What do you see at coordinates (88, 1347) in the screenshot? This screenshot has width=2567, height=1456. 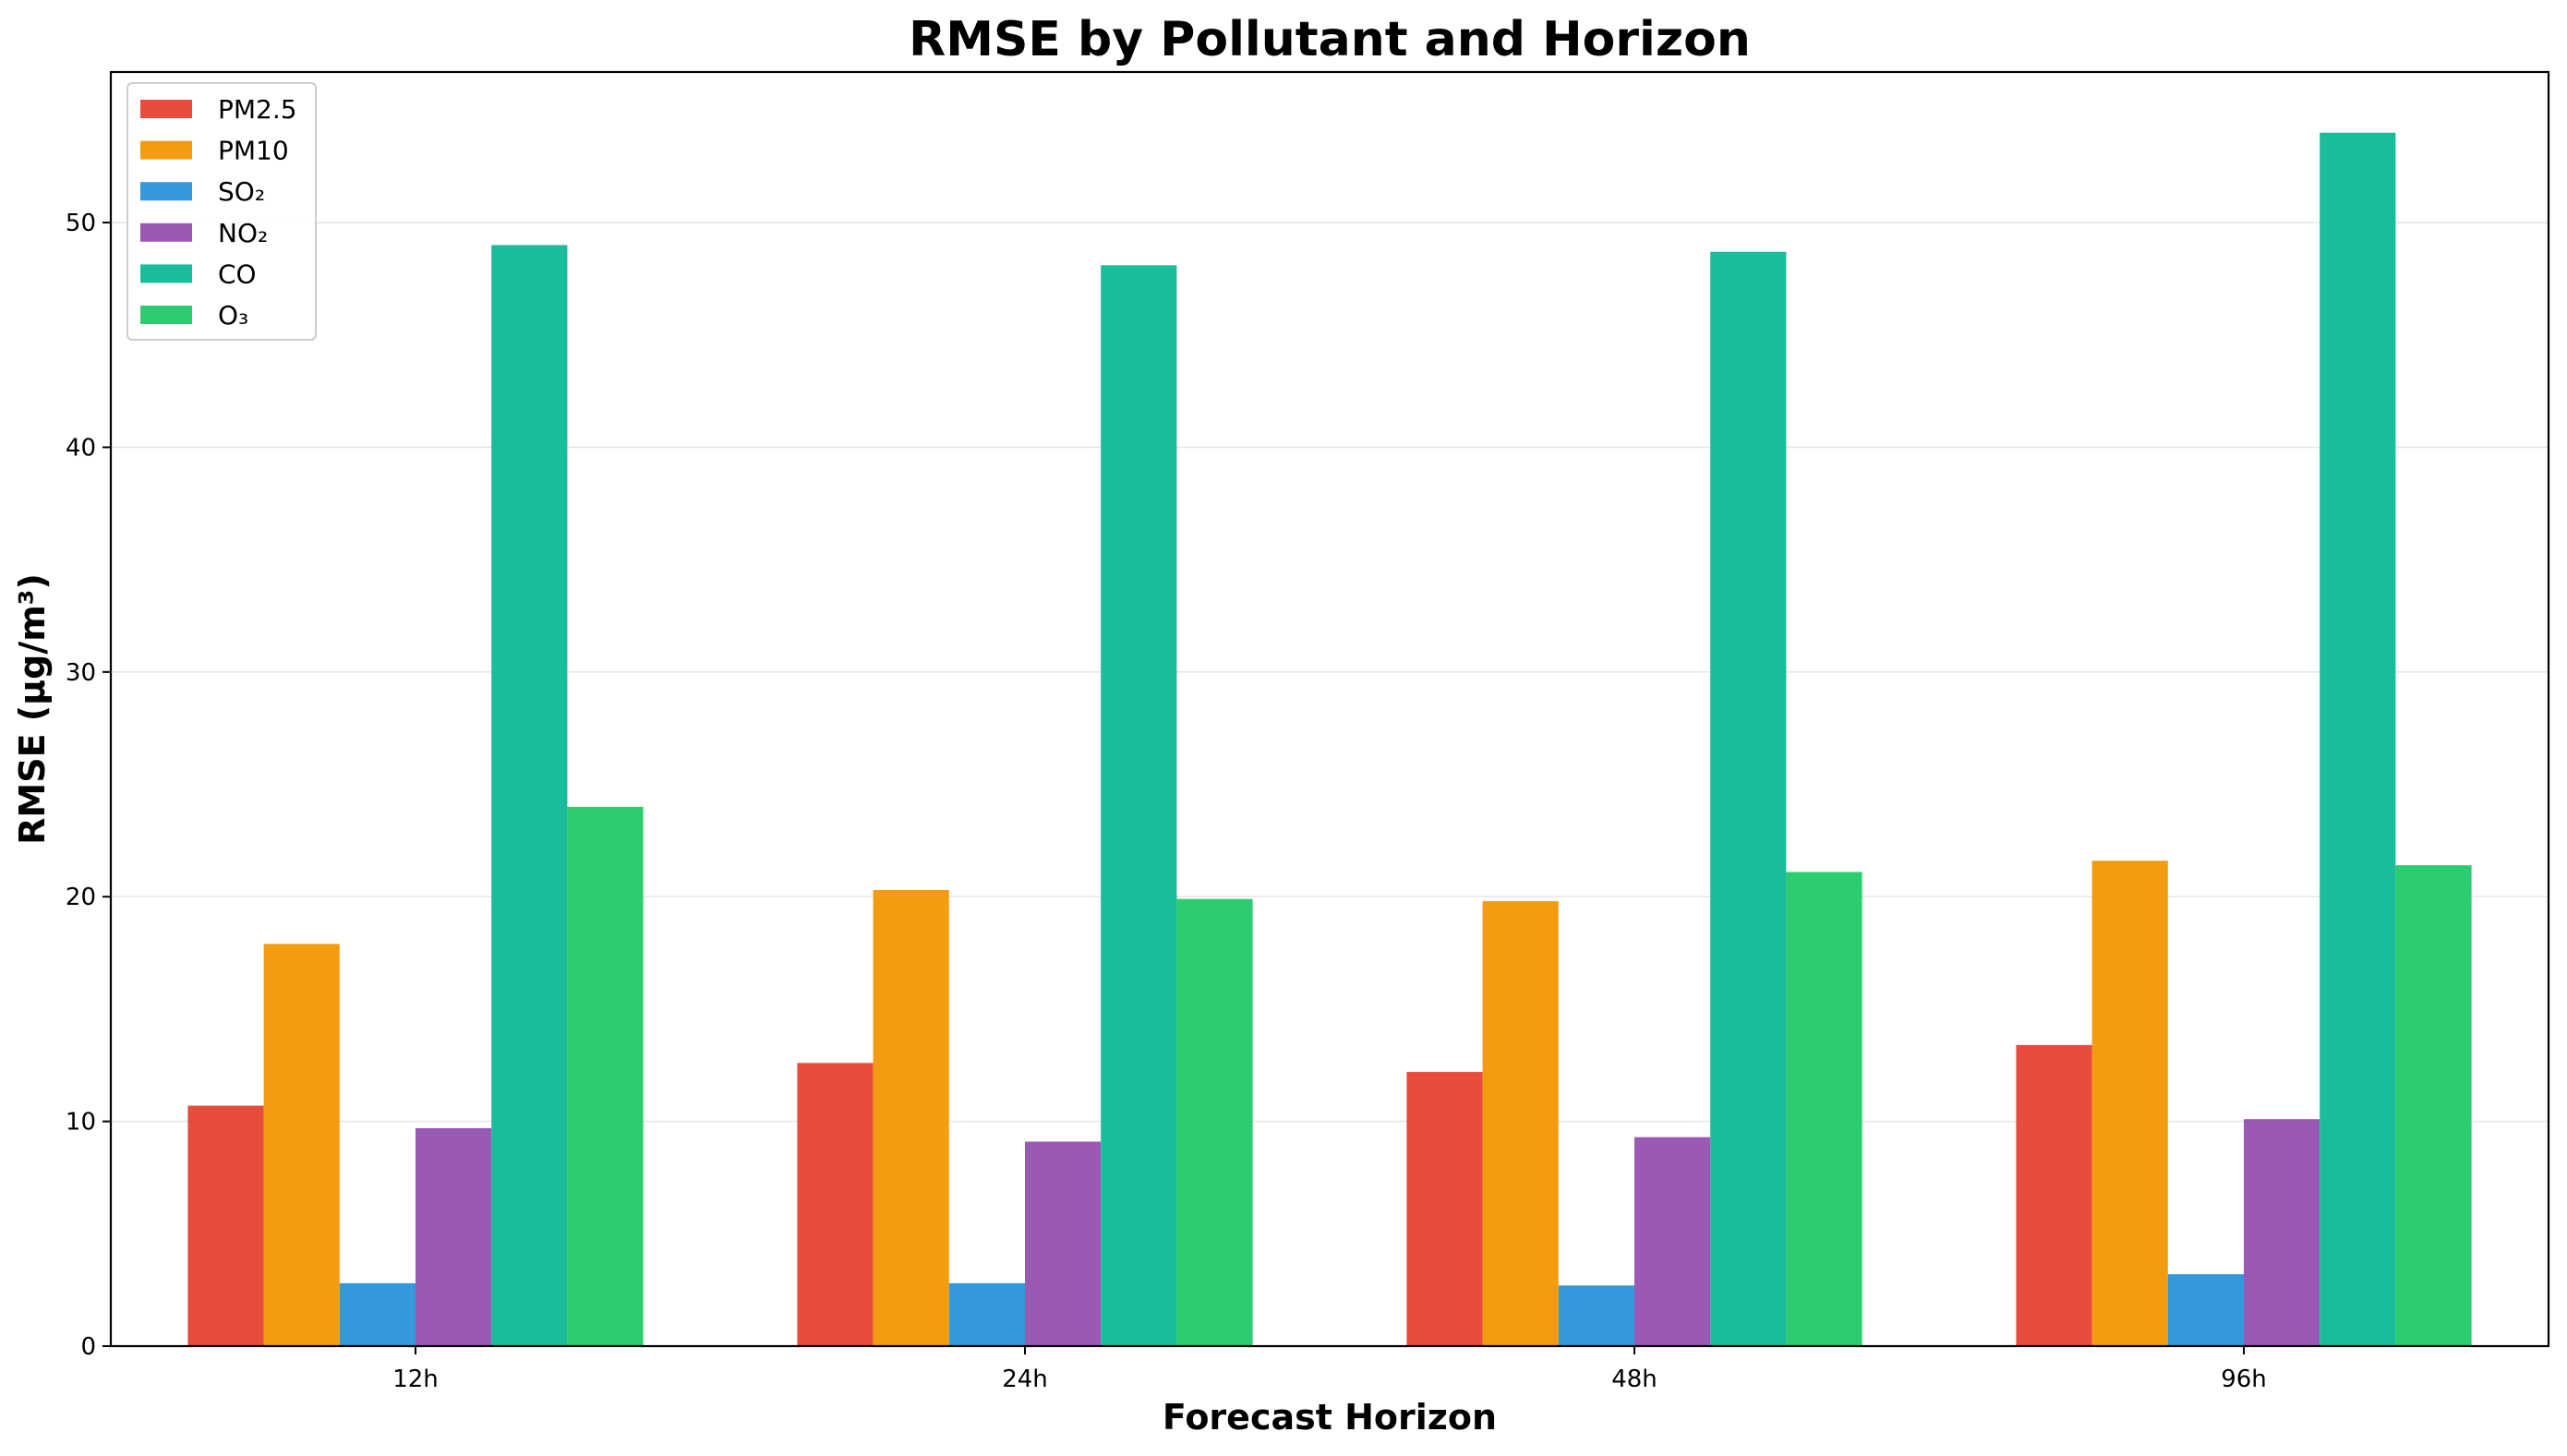 I see `y-tick-label: 0` at bounding box center [88, 1347].